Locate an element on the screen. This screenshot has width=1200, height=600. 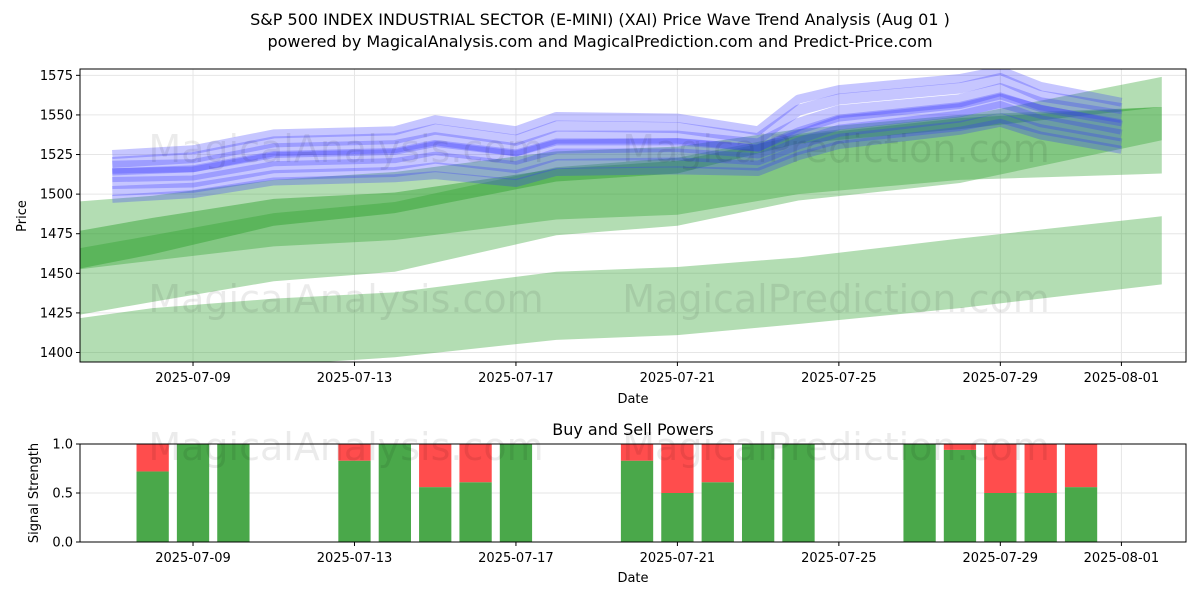
price-x-tick-label: 2025-07-09 is located at coordinates (193, 378).